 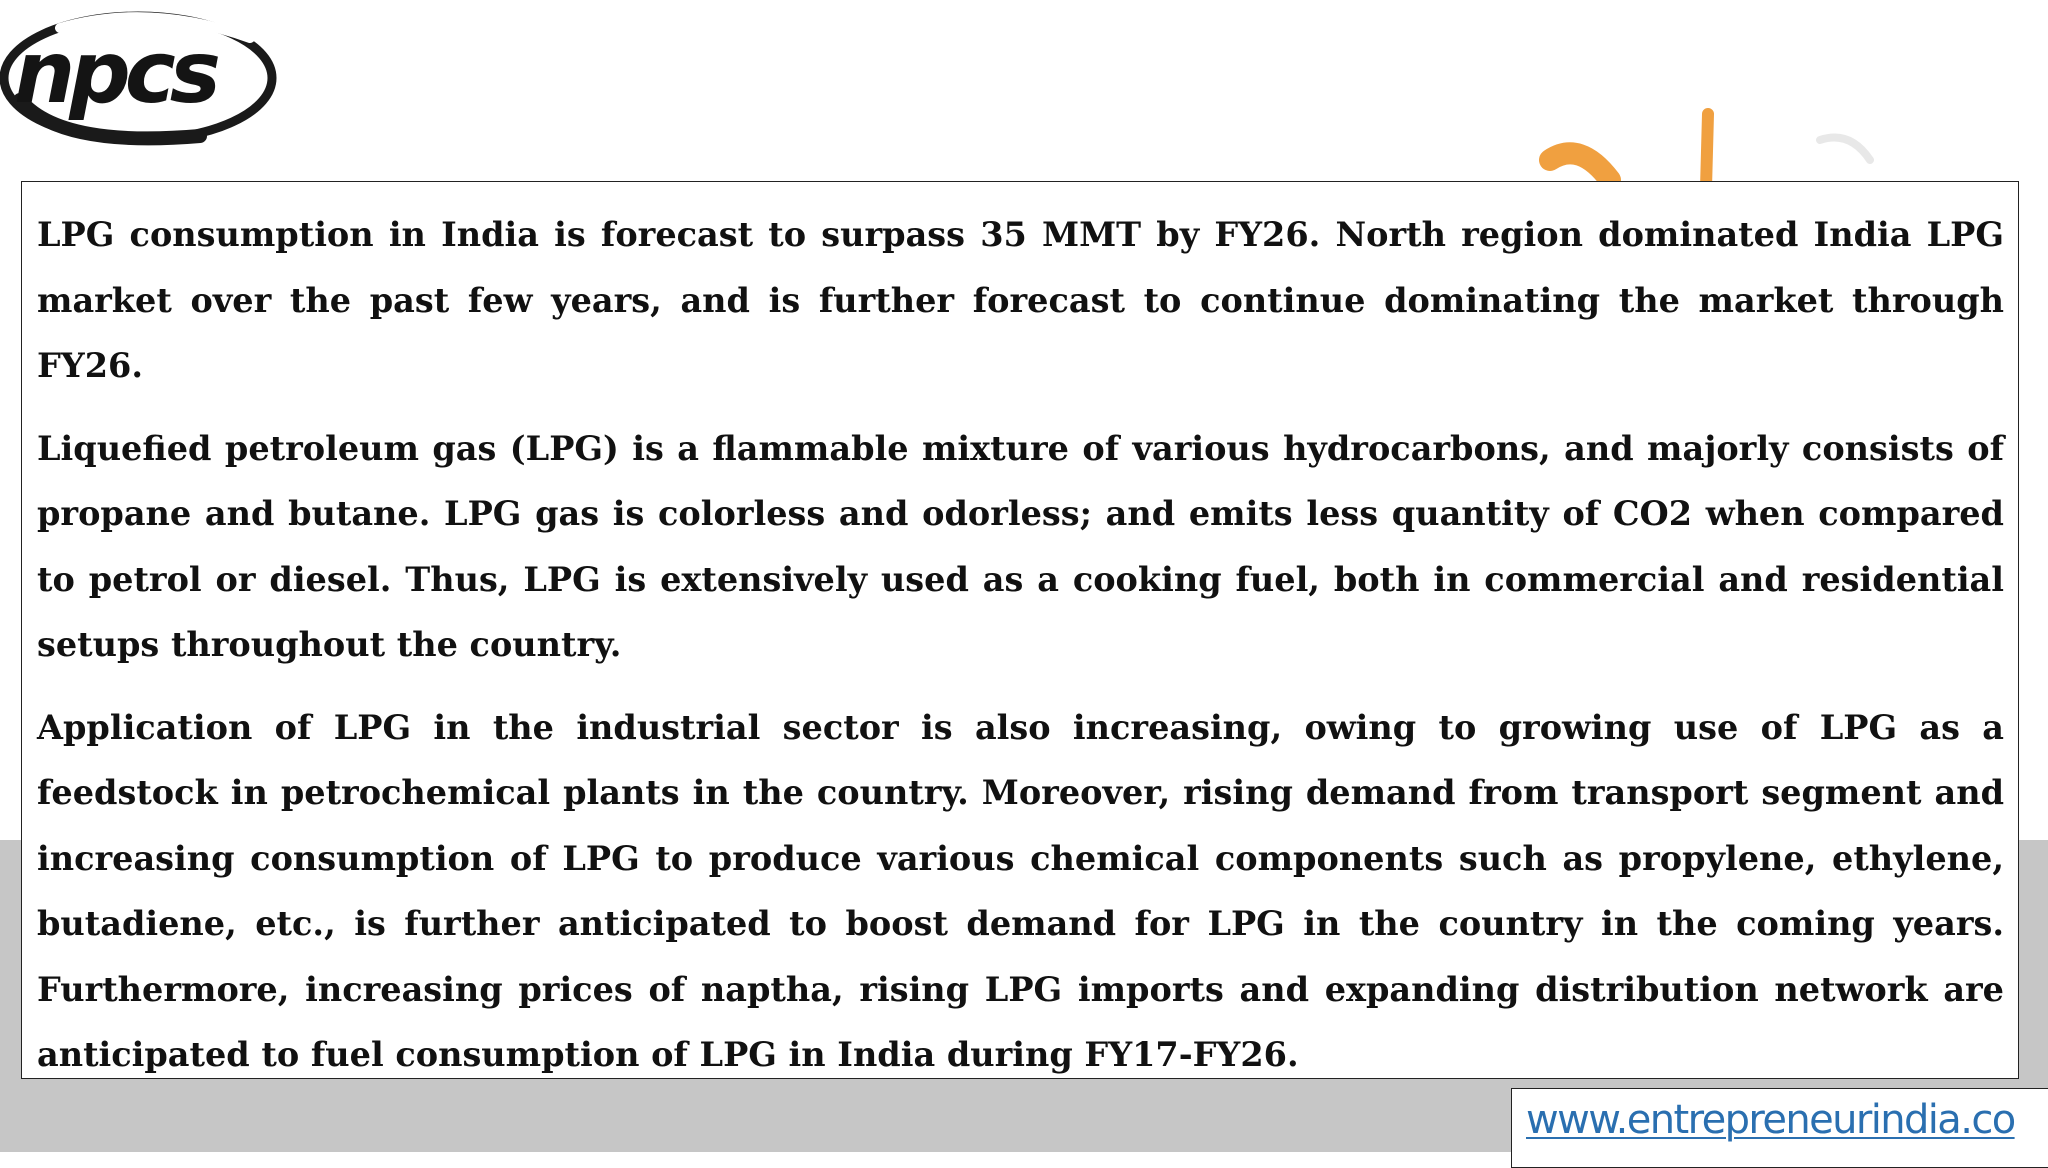 What do you see at coordinates (1730, 147) in the screenshot?
I see `decorative-graphic` at bounding box center [1730, 147].